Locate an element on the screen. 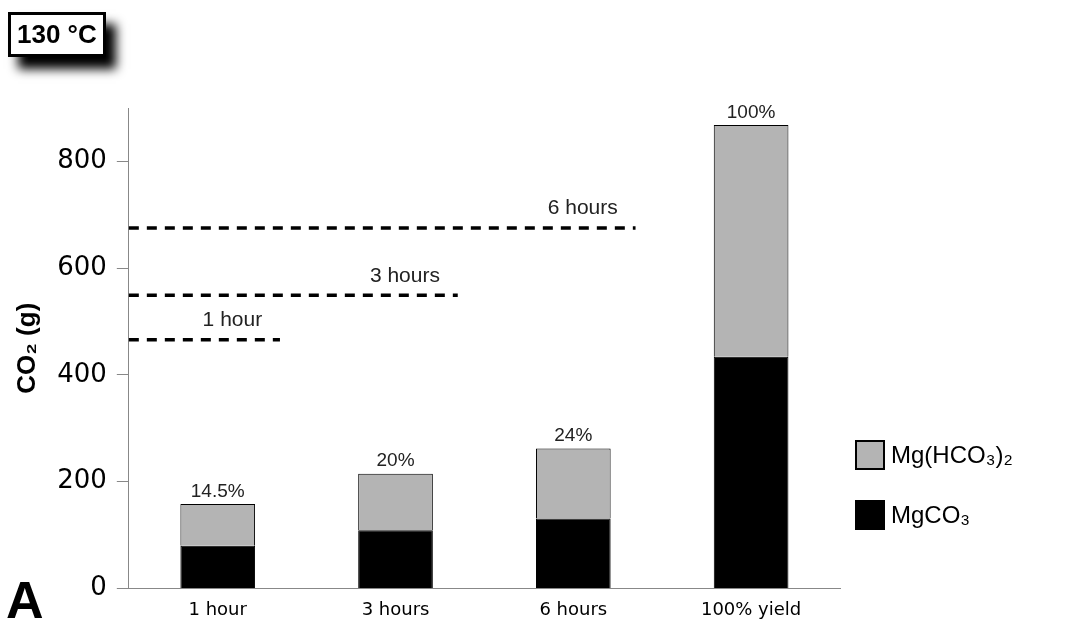 This screenshot has height=628, width=1074. ref-line-label: 6 hours is located at coordinates (582, 207).